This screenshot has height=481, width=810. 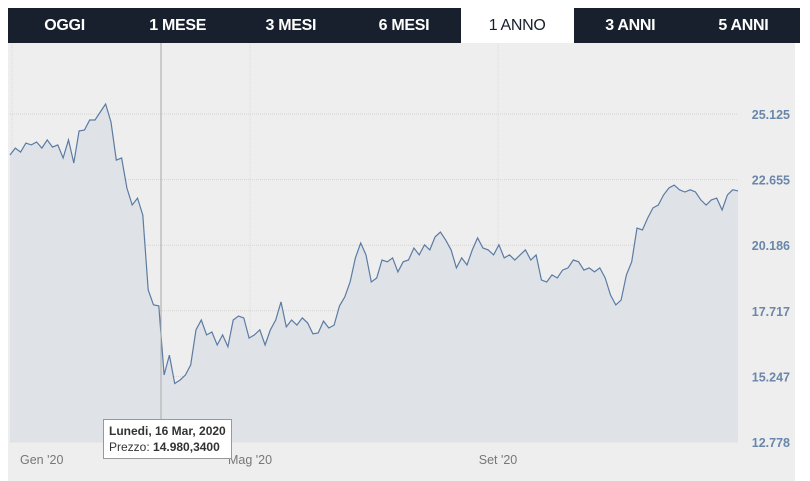 I want to click on tab-oggi: OGGI, so click(x=64, y=25).